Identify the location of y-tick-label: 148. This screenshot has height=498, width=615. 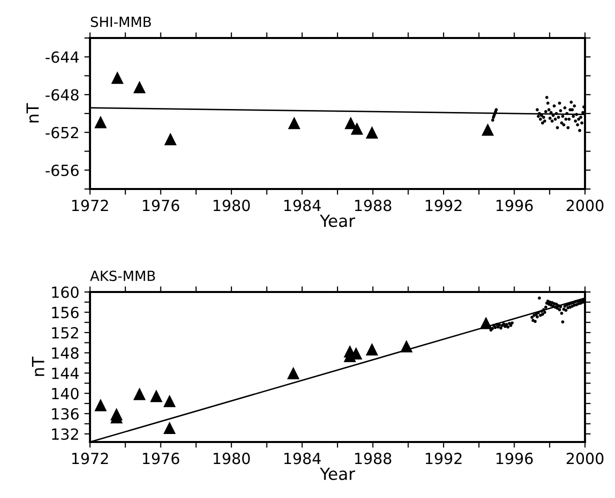
(65, 353).